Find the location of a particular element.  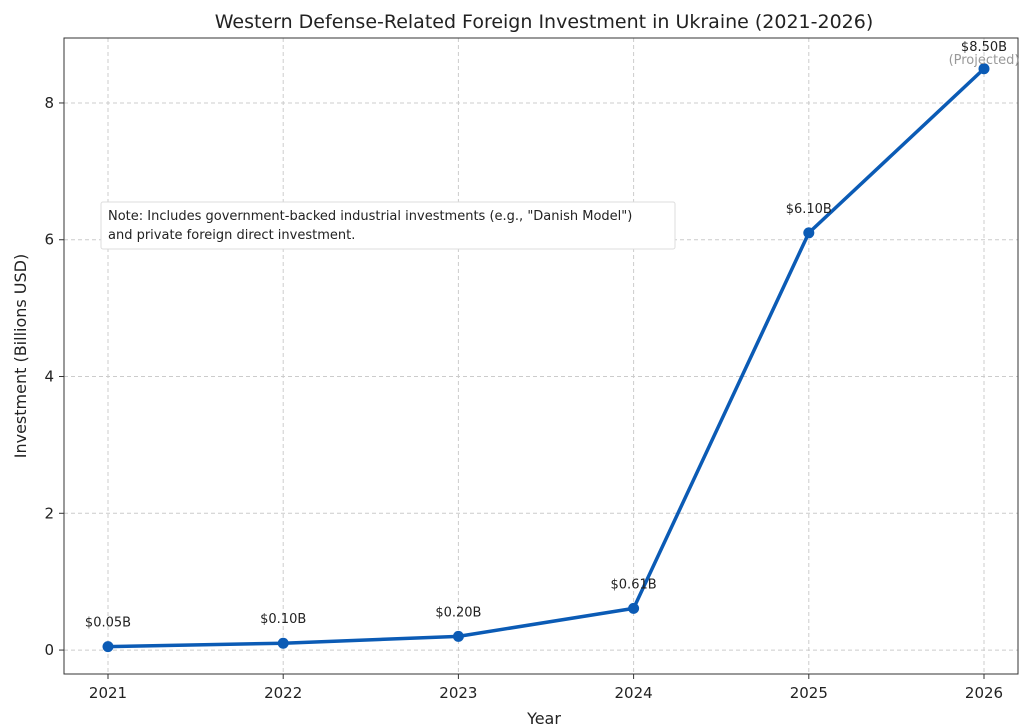

x-tick-label: 2022 is located at coordinates (283, 693).